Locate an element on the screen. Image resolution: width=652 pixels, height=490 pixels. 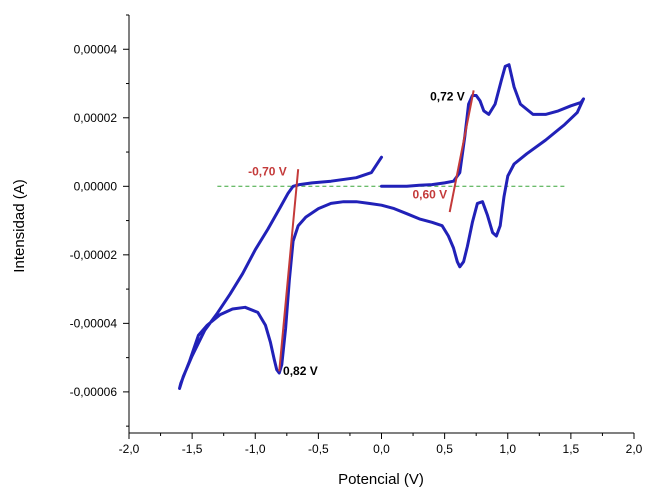
x-tick-label: 2,0 is located at coordinates (634, 449).